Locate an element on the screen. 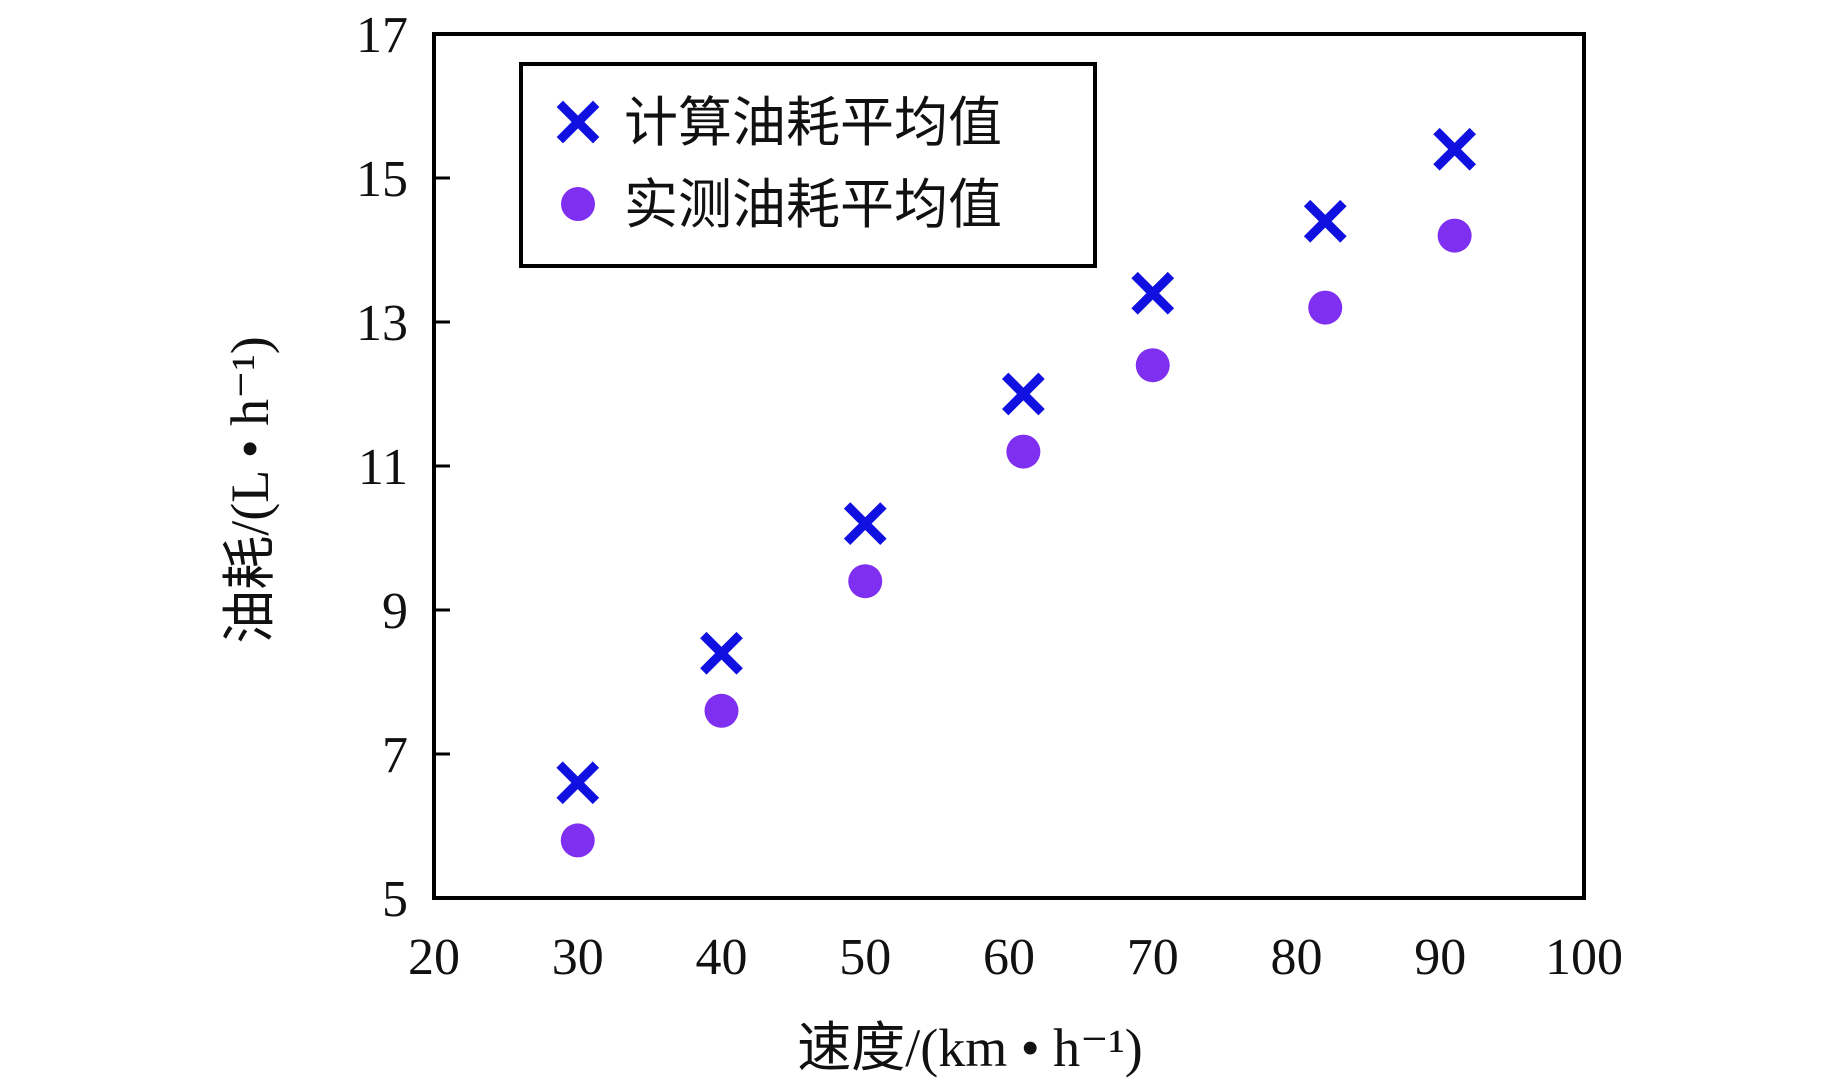 Image resolution: width=1843 pixels, height=1088 pixels. x-tick-label: 30 is located at coordinates (578, 957).